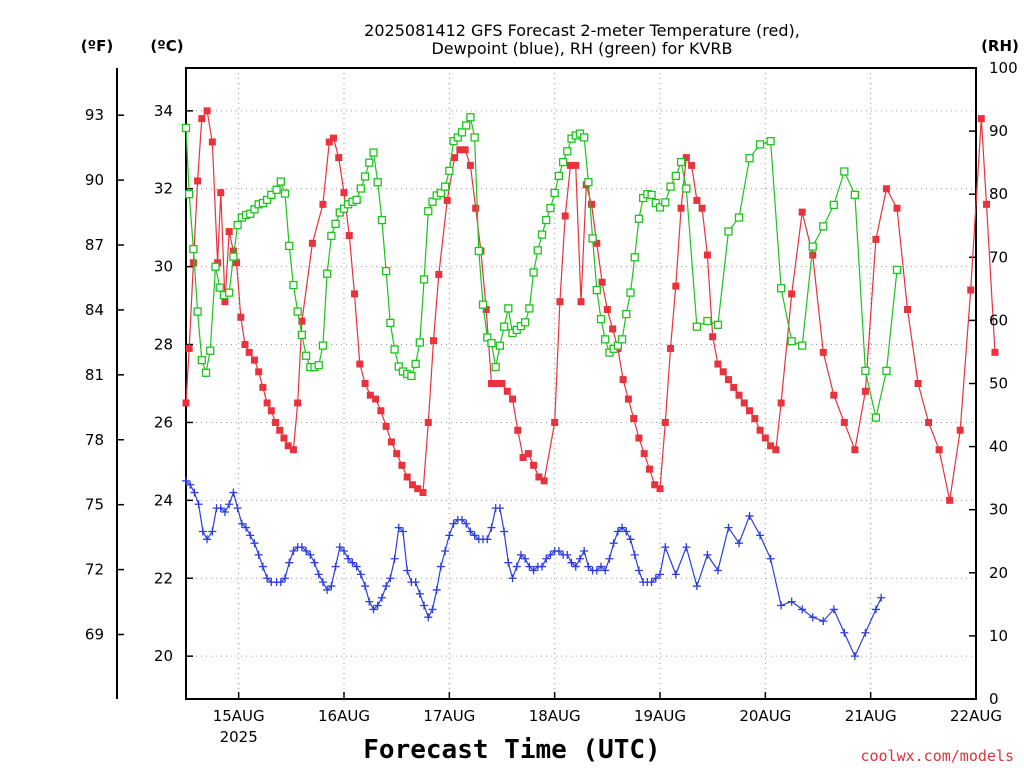 This screenshot has height=768, width=1024. What do you see at coordinates (581, 48) in the screenshot?
I see `chart-title-line-2: Dewpoint (blue), RH (green) for KVRB` at bounding box center [581, 48].